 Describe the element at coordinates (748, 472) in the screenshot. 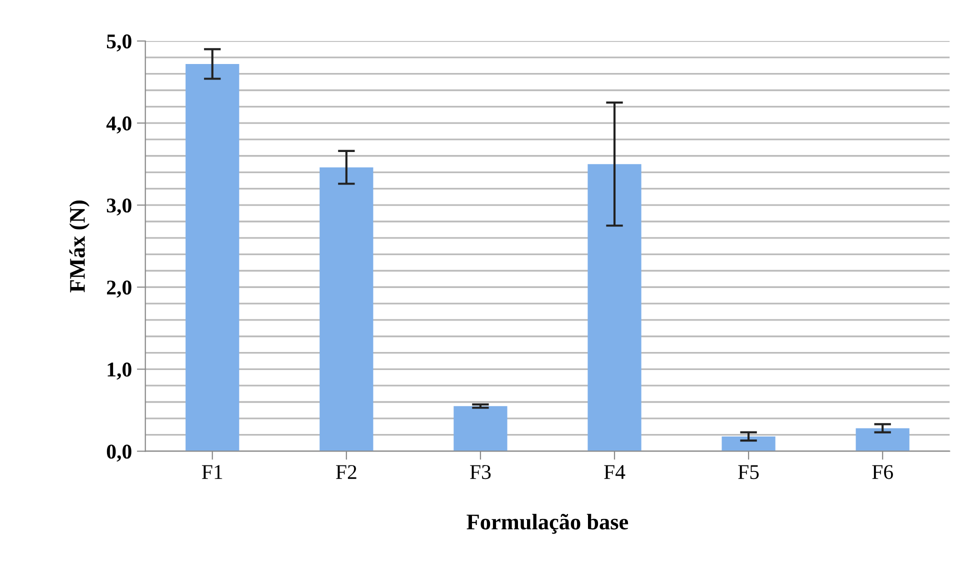

I see `x-tick-label: F5` at that location.